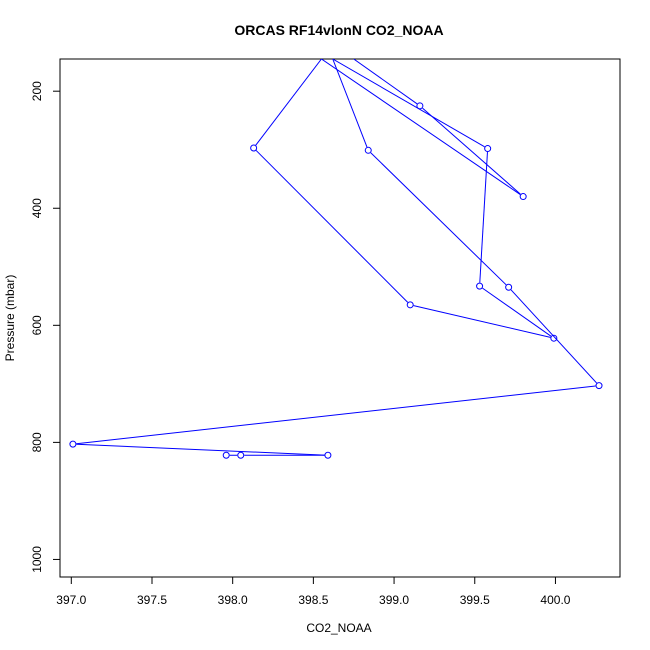  What do you see at coordinates (37, 208) in the screenshot?
I see `y-tick-label: 400` at bounding box center [37, 208].